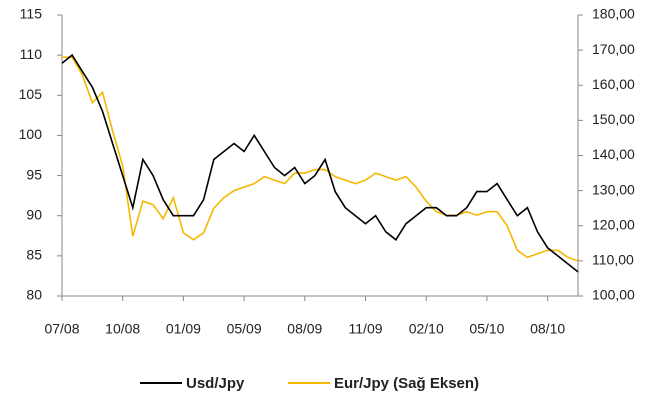 The image size is (672, 405). Describe the element at coordinates (613, 224) in the screenshot. I see `y2-tick-label: 120,00` at that location.